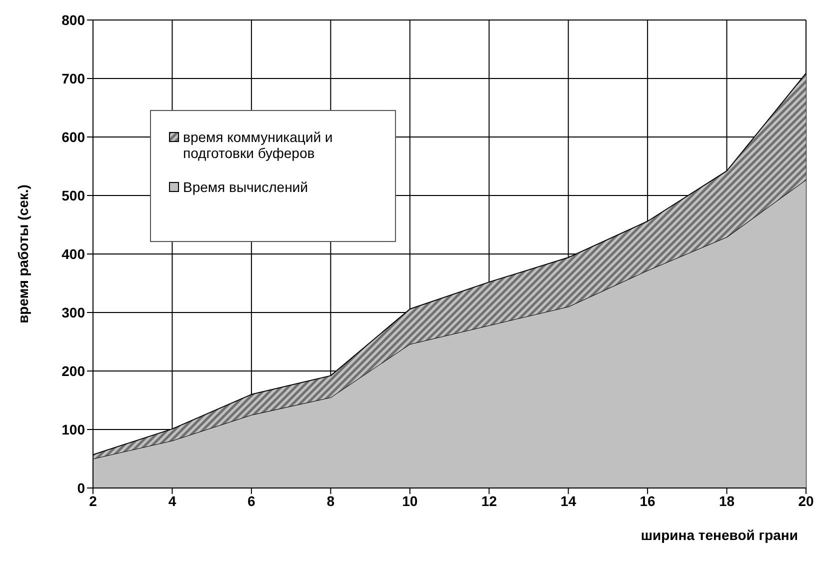 The height and width of the screenshot is (564, 836). Describe the element at coordinates (74, 78) in the screenshot. I see `y-tick-label: 700` at that location.